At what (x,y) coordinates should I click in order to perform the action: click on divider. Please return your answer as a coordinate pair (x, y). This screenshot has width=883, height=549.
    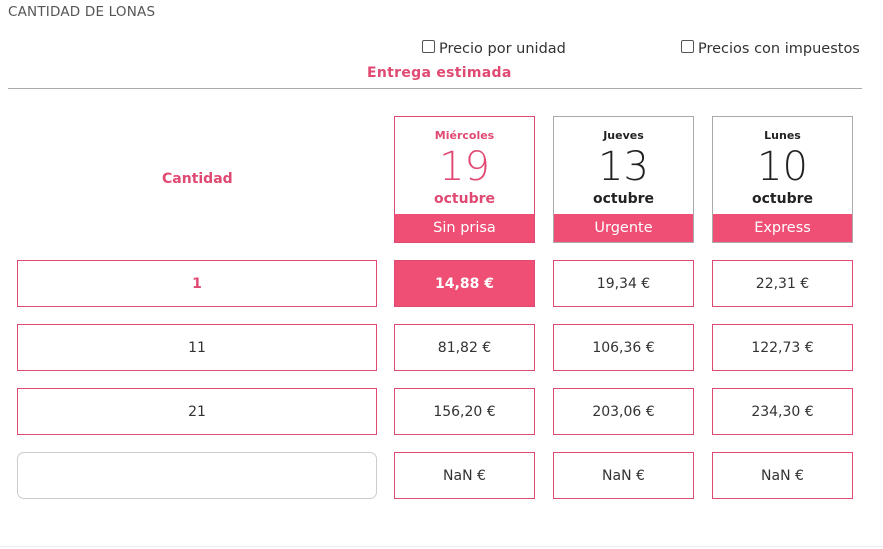
    Looking at the image, I should click on (435, 88).